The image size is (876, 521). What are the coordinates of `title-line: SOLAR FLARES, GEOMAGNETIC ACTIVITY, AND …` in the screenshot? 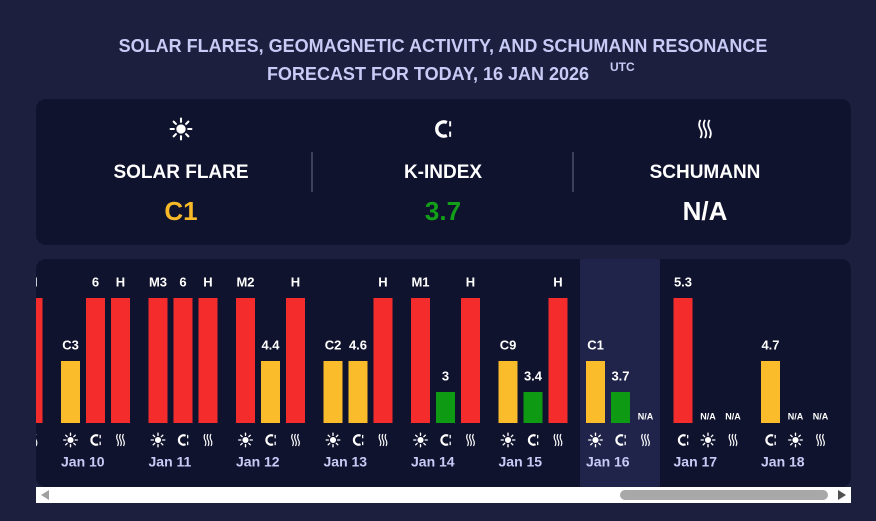 It's located at (443, 46).